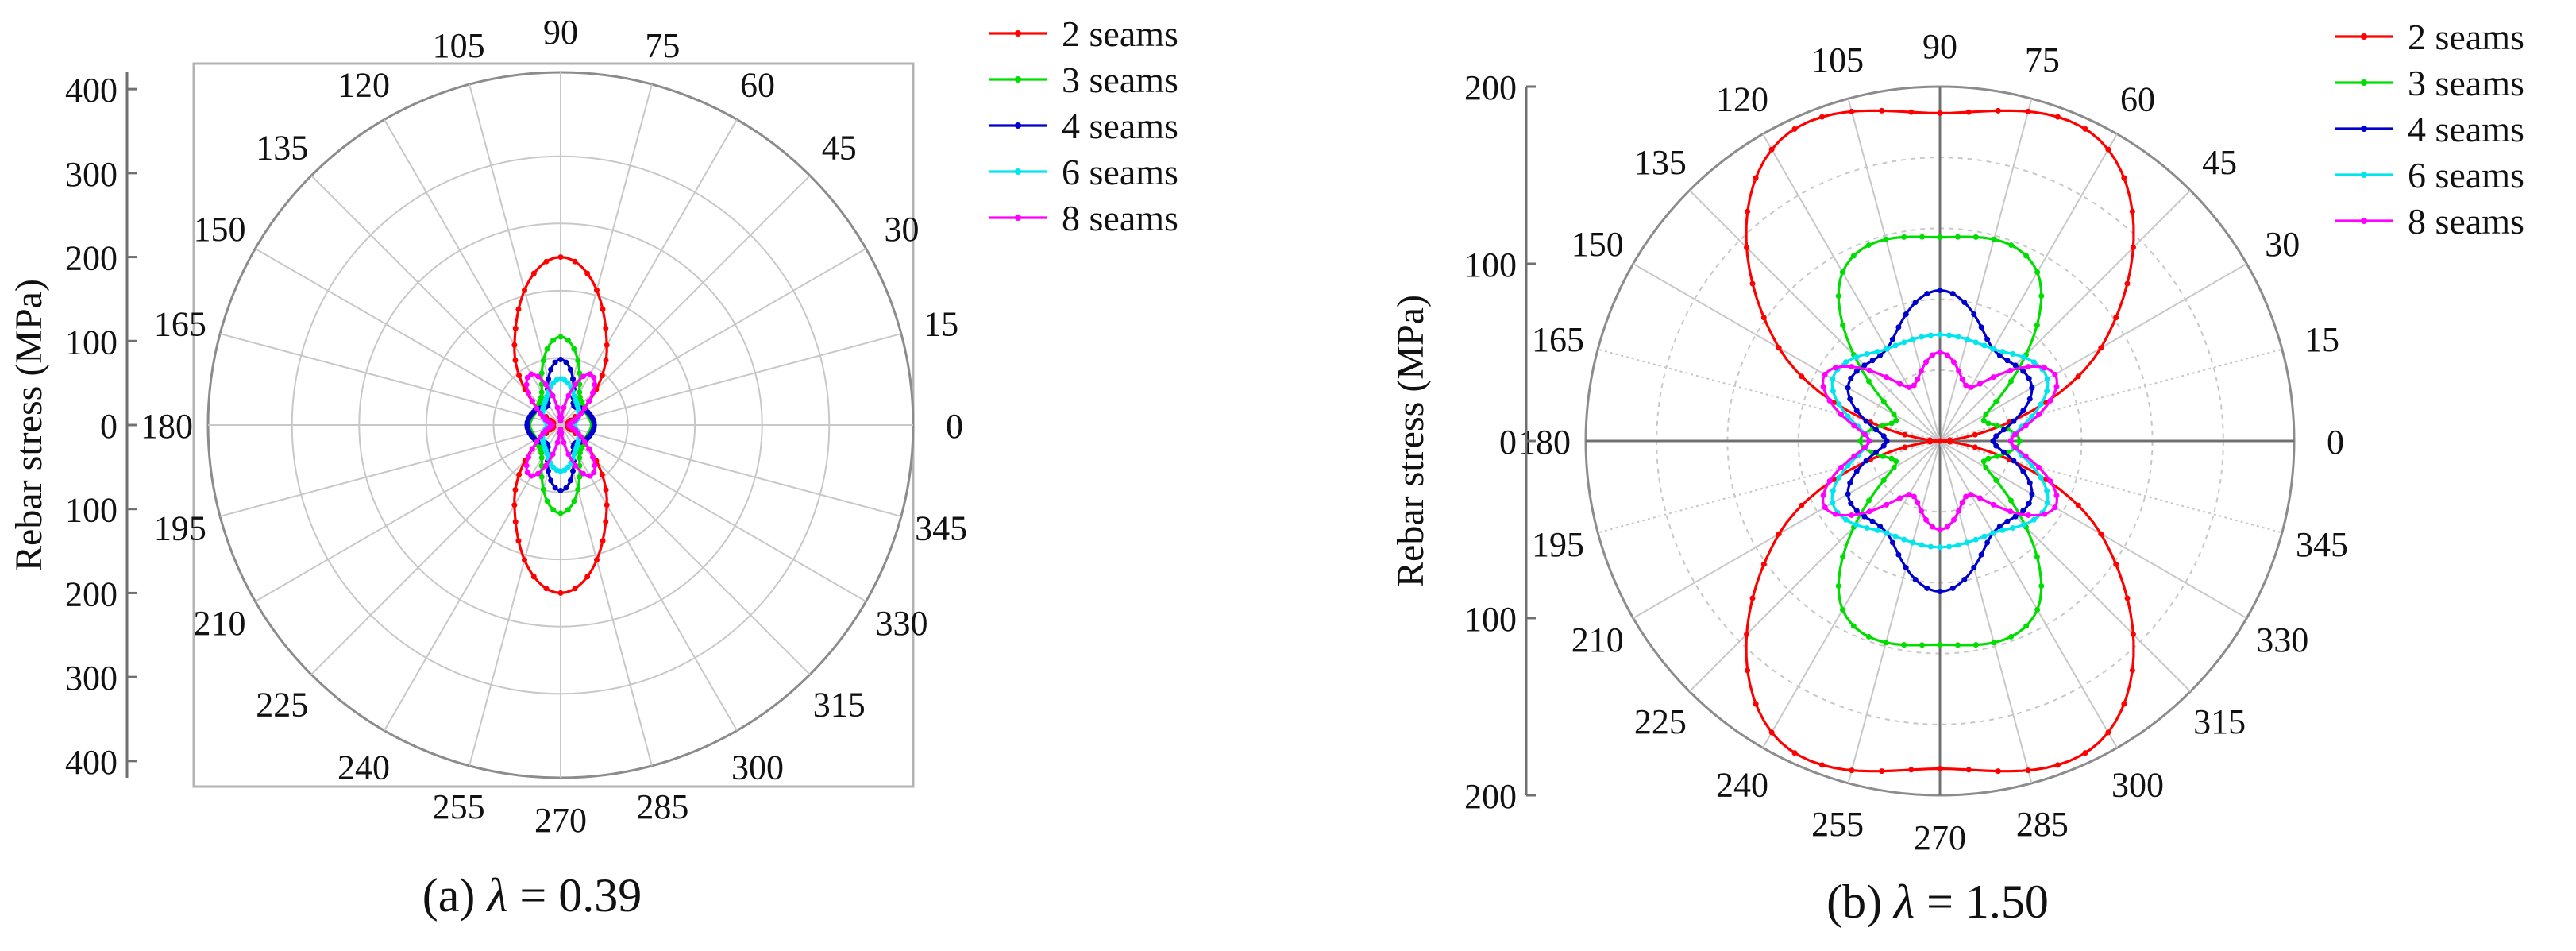 This screenshot has width=2576, height=951. Describe the element at coordinates (496, 895) in the screenshot. I see `caption-a-symbol: λ` at that location.